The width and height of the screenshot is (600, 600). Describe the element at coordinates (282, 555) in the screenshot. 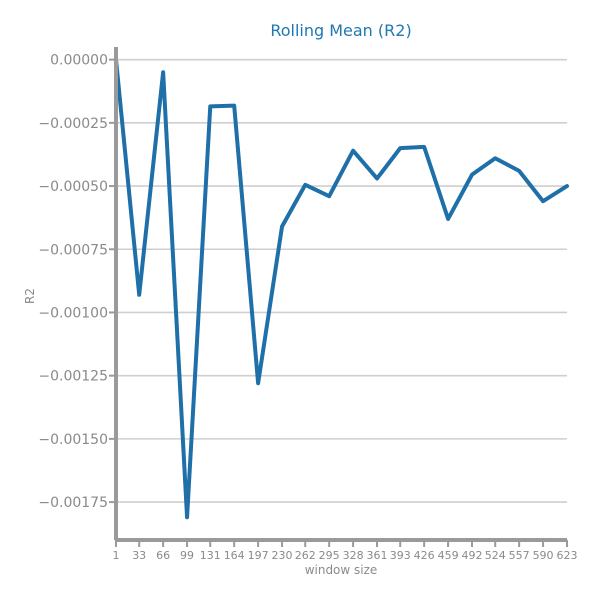

I see `x-tick-label: 230` at that location.